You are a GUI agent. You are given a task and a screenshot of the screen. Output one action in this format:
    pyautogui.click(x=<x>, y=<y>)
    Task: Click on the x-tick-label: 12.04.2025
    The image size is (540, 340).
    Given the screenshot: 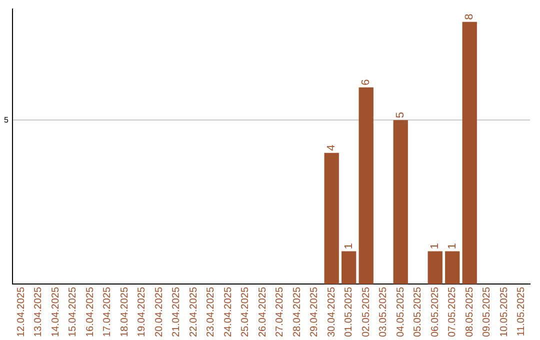 What is the action you would take?
    pyautogui.click(x=21, y=312)
    